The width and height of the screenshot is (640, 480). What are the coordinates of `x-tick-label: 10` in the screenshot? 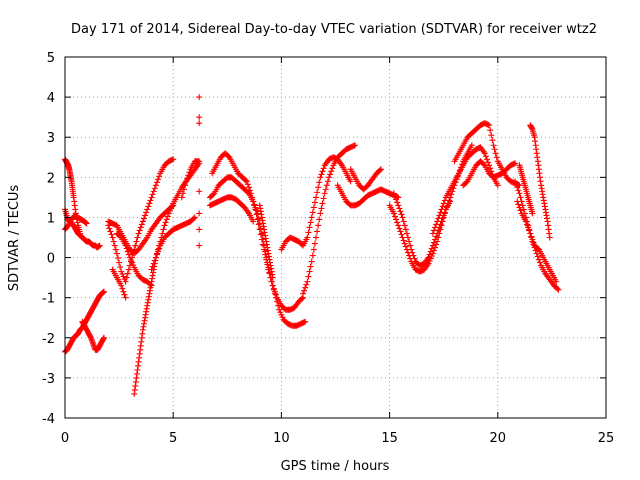 It's located at (281, 438).